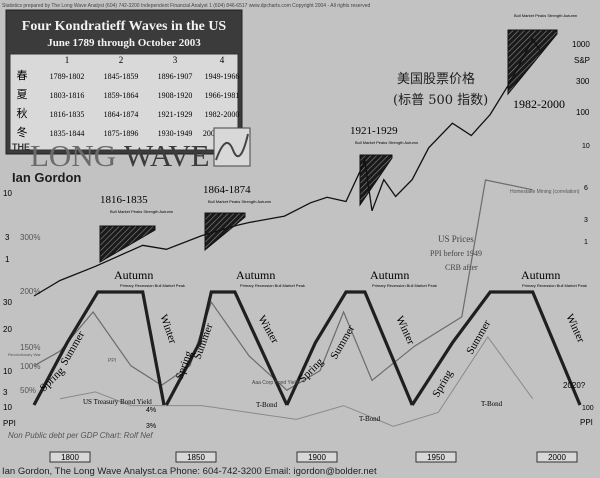  I want to click on decade-box-1950, so click(436, 457).